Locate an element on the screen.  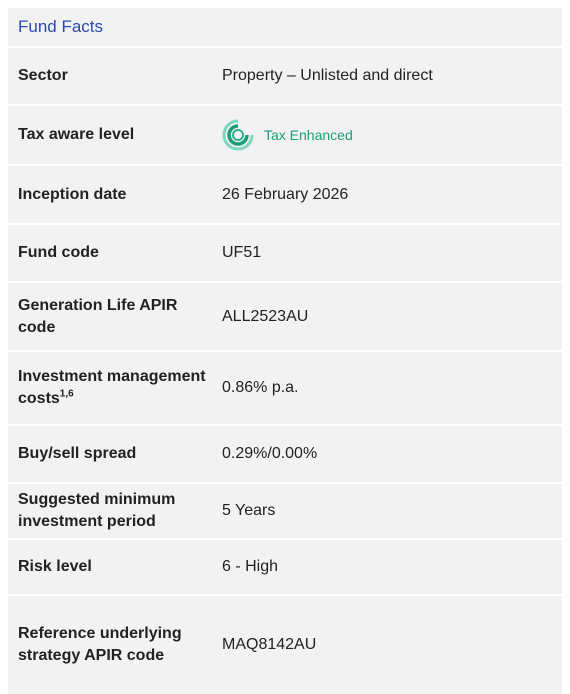
table-row: Generation Life APIR code ALL2523AU is located at coordinates (285, 317).